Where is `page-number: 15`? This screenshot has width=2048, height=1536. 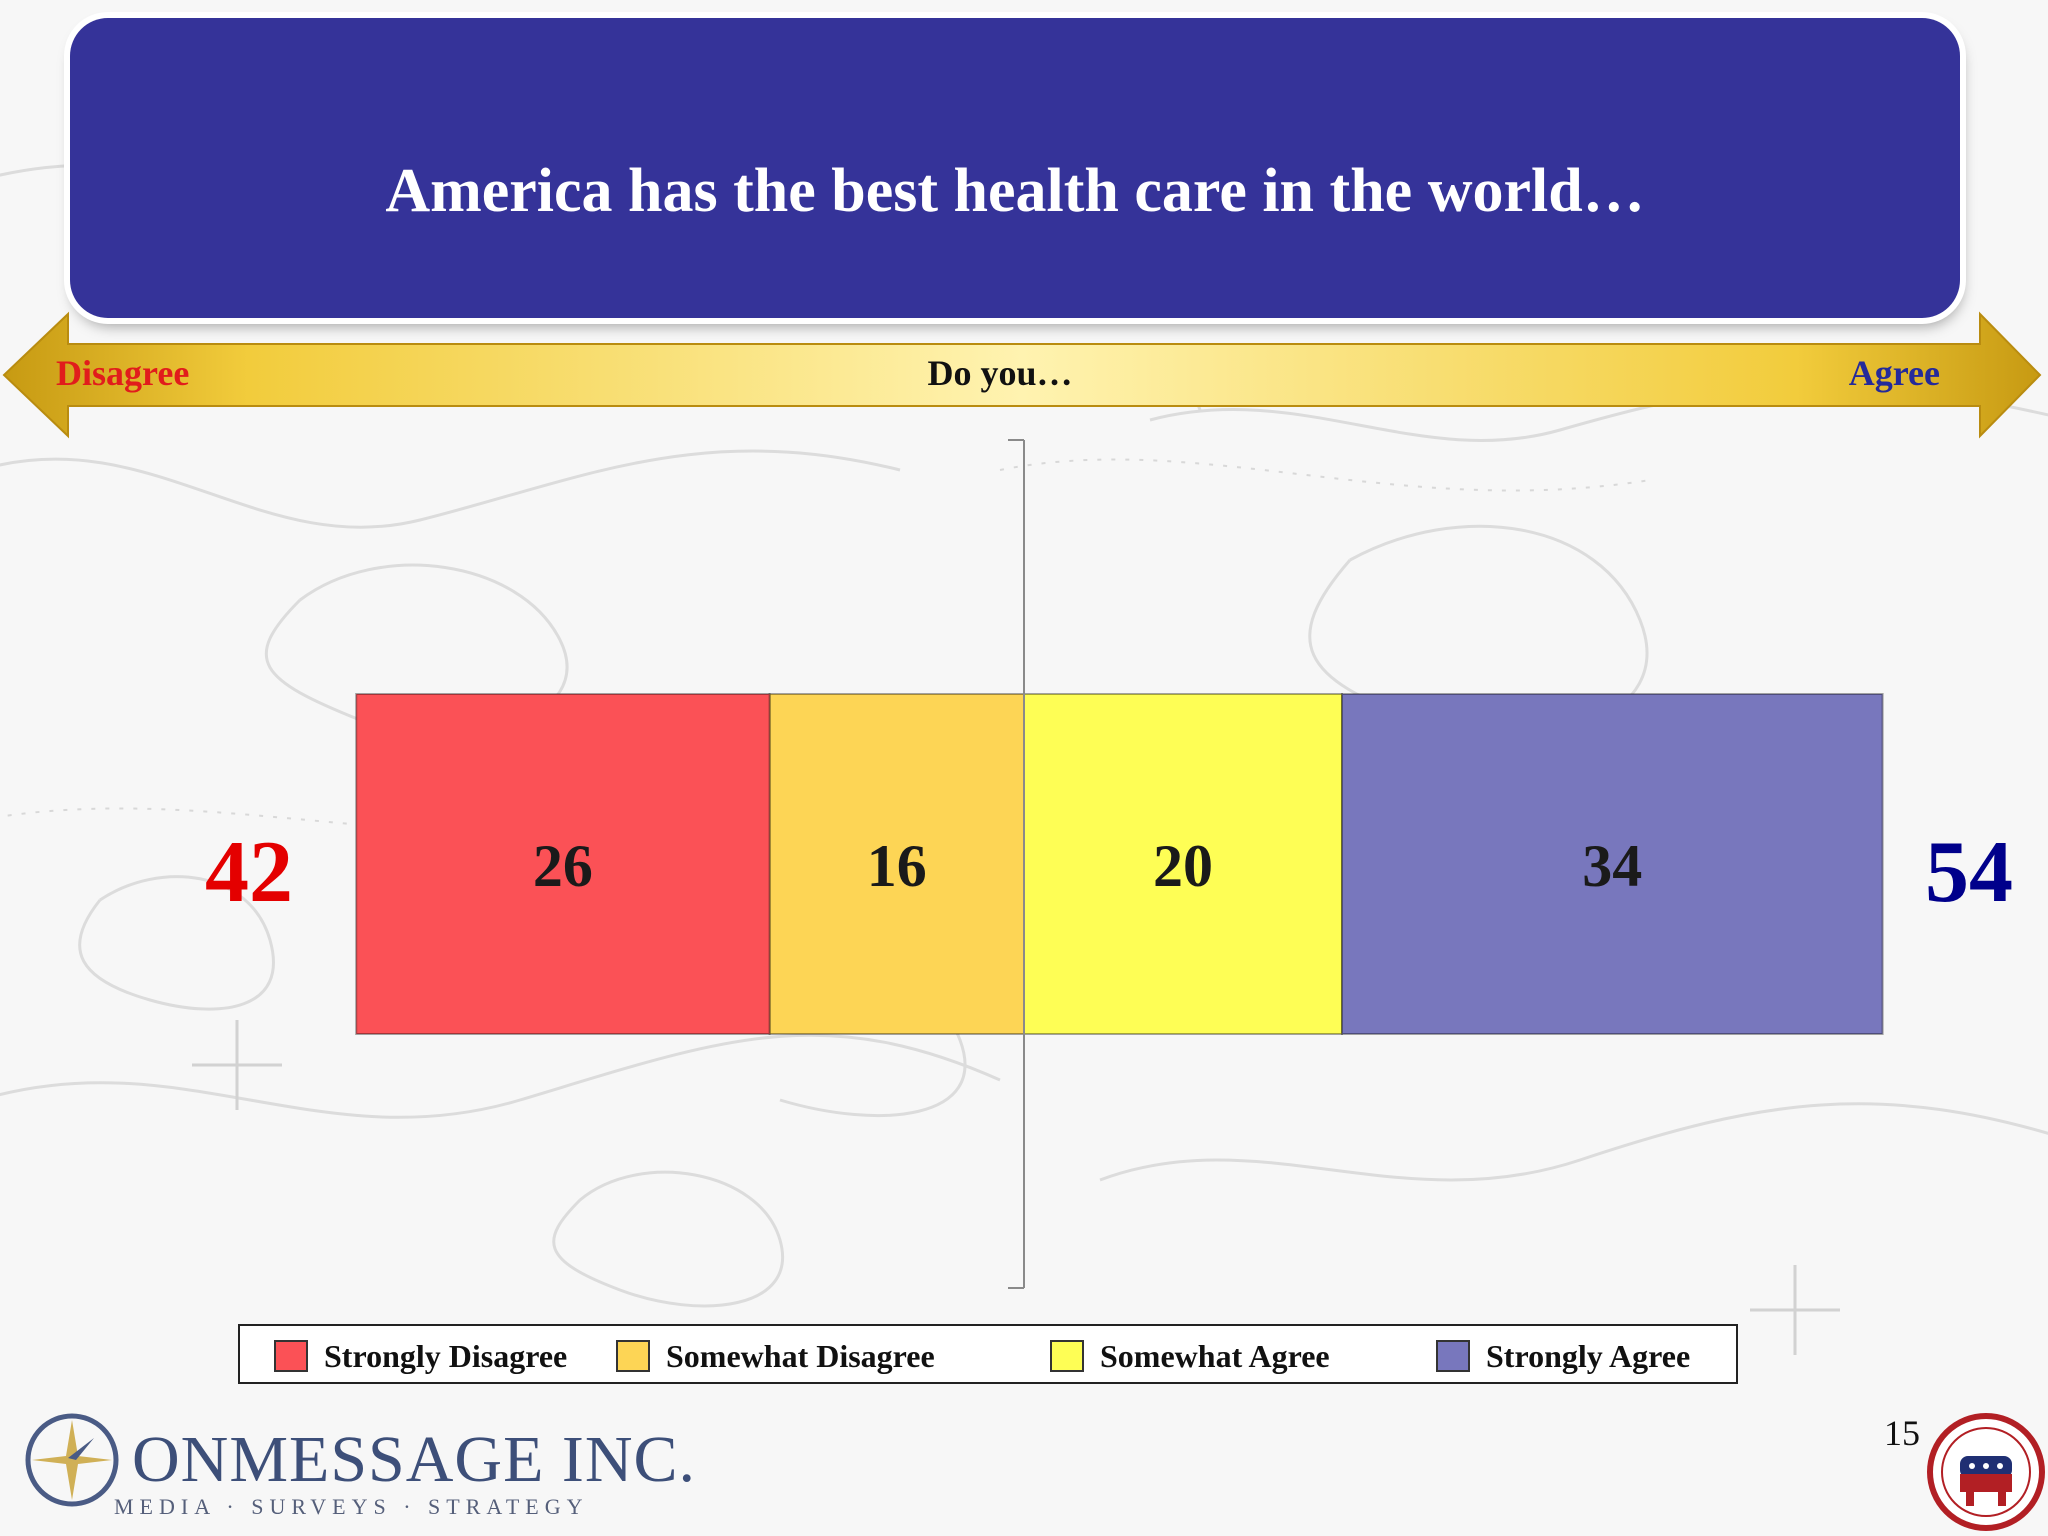 page-number: 15 is located at coordinates (1902, 1433).